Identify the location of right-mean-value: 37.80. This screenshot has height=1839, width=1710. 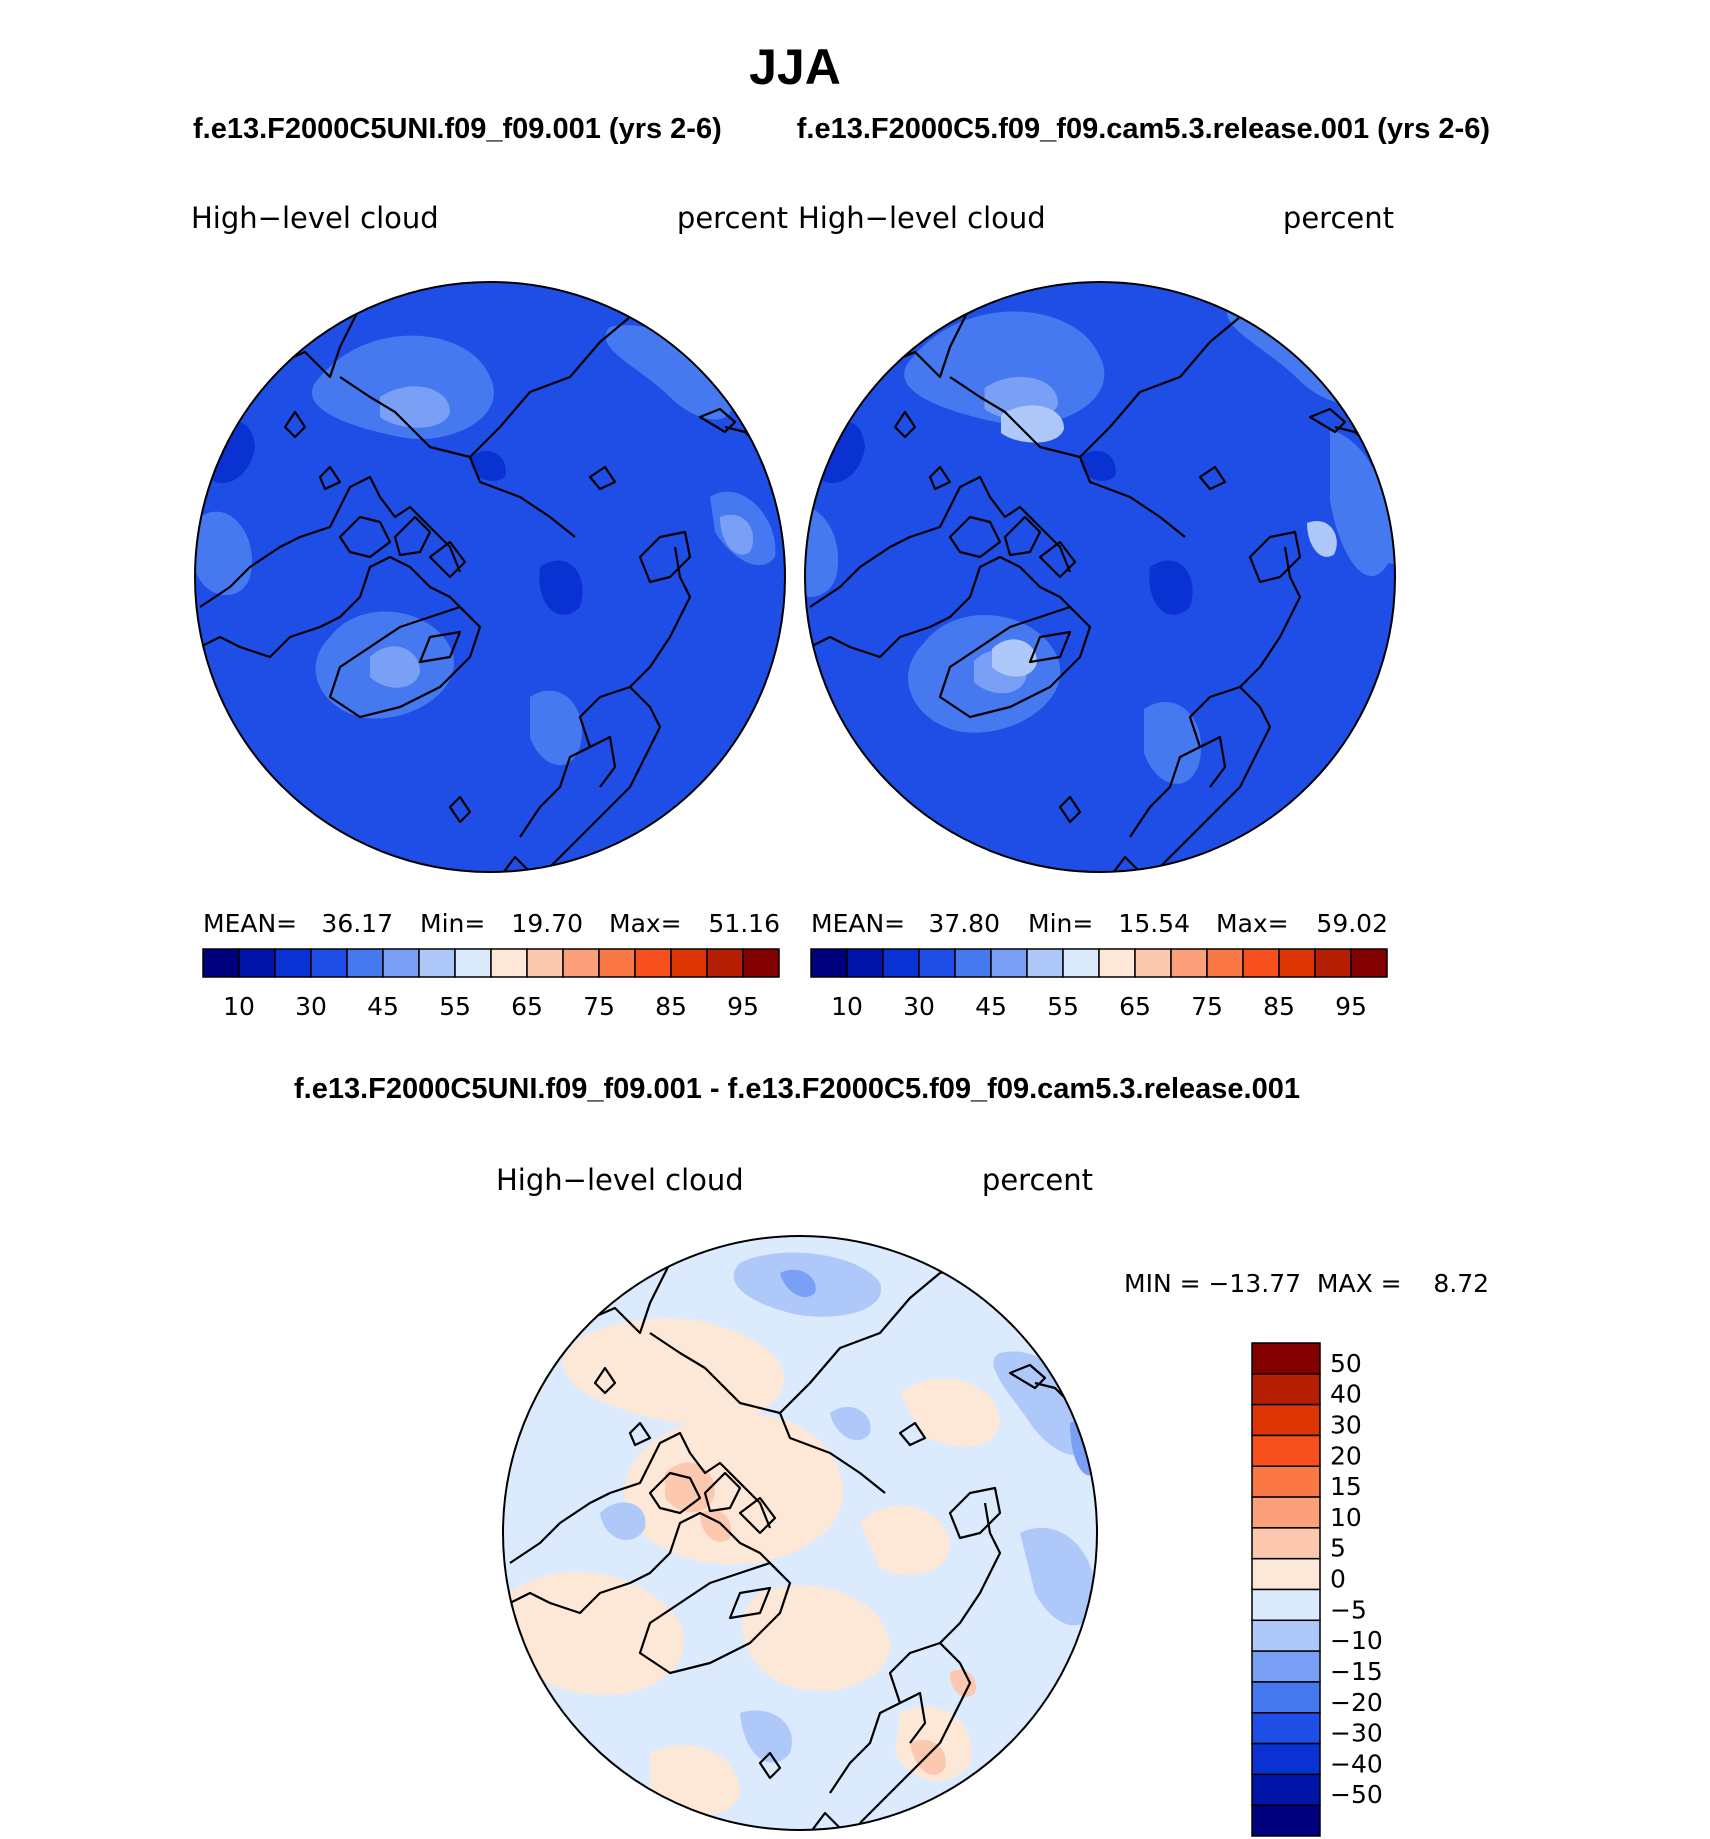
(964, 923).